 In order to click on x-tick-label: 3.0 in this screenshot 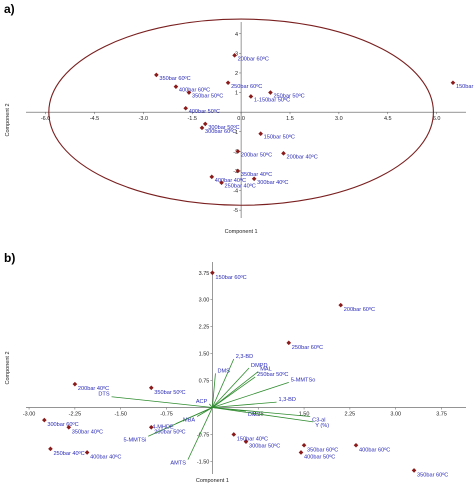, I will do `click(339, 119)`.